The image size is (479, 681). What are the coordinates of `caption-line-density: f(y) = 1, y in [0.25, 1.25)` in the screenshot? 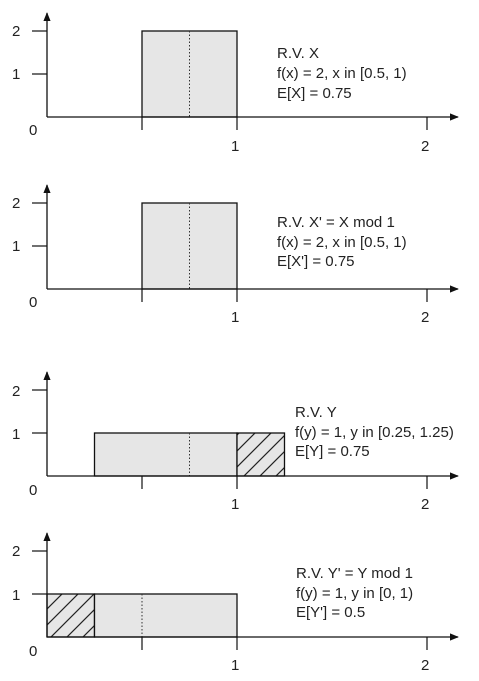 It's located at (374, 432).